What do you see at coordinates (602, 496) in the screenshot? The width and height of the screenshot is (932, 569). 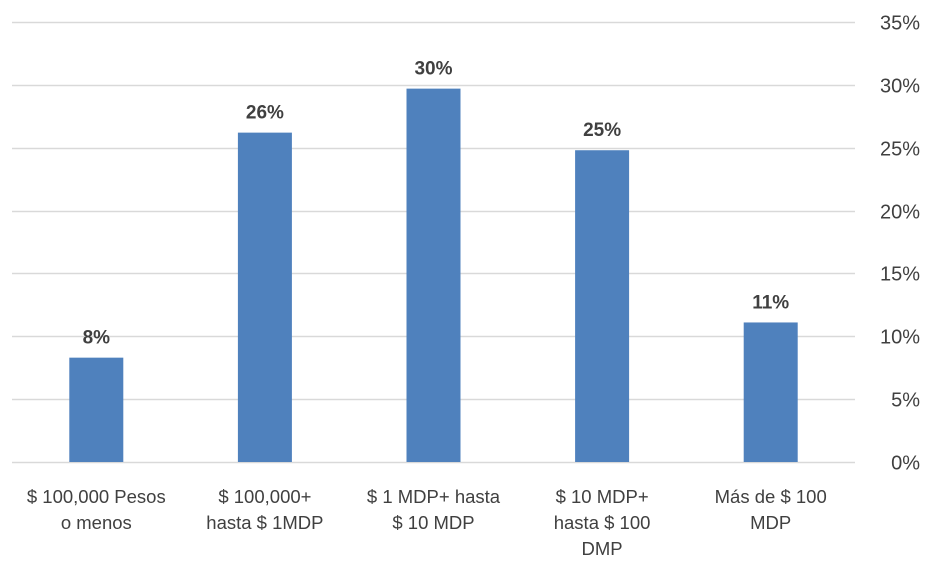 I see `x-category-label-line: $ 10 MDP+` at bounding box center [602, 496].